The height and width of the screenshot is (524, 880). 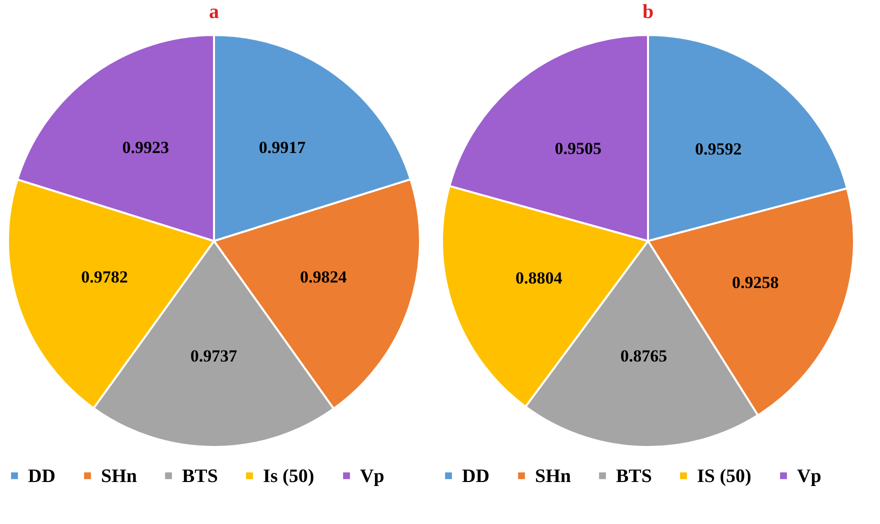 I want to click on data-label: 0.9592, so click(x=718, y=149).